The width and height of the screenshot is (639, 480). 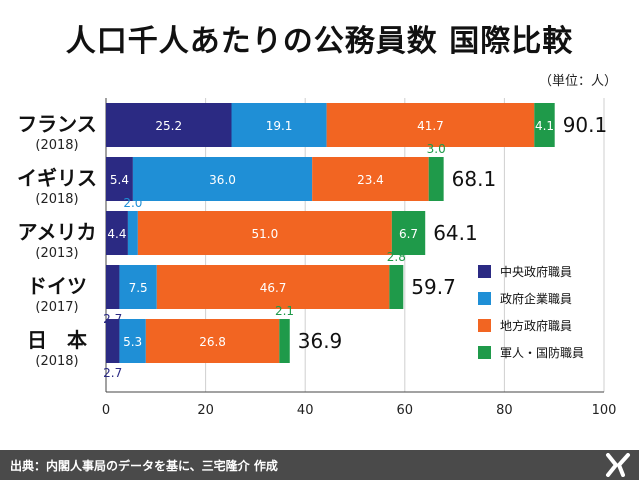 What do you see at coordinates (56, 253) in the screenshot?
I see `category-year: (2013)` at bounding box center [56, 253].